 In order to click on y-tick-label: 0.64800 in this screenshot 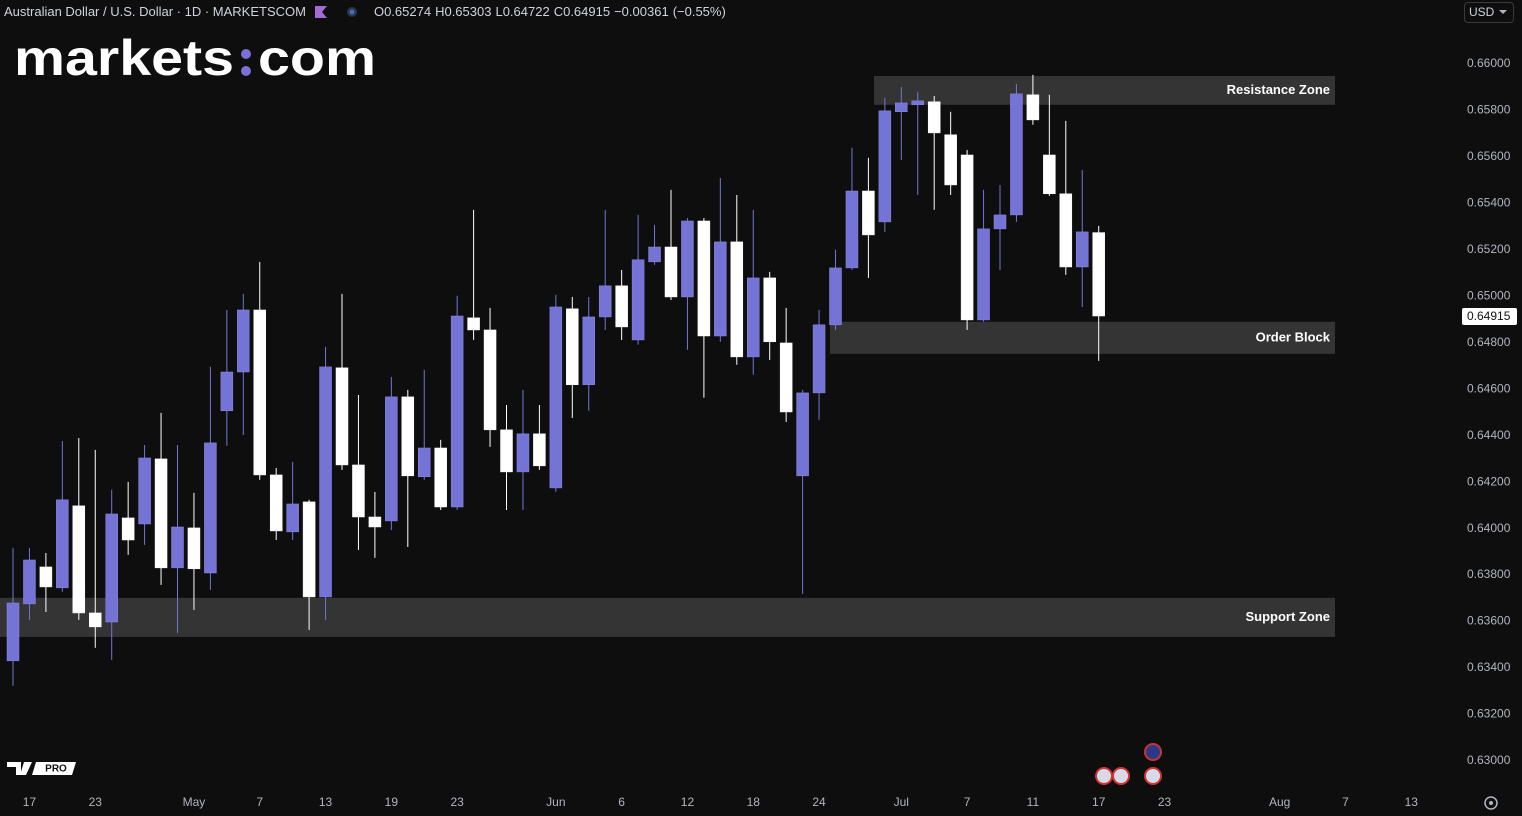, I will do `click(1489, 342)`.